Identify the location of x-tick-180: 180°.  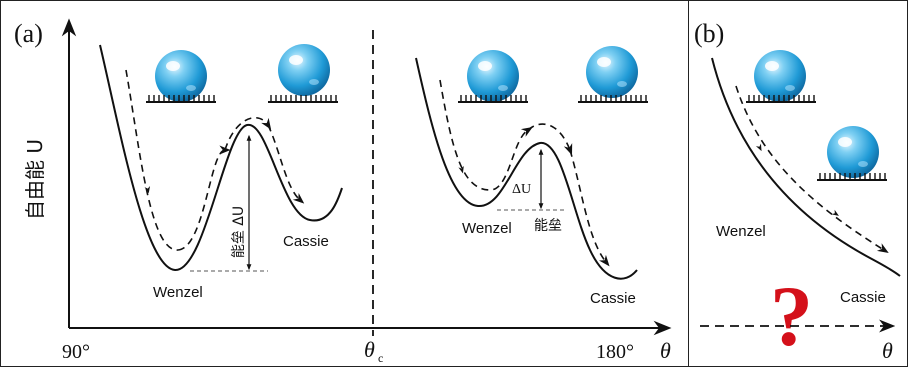
(615, 352).